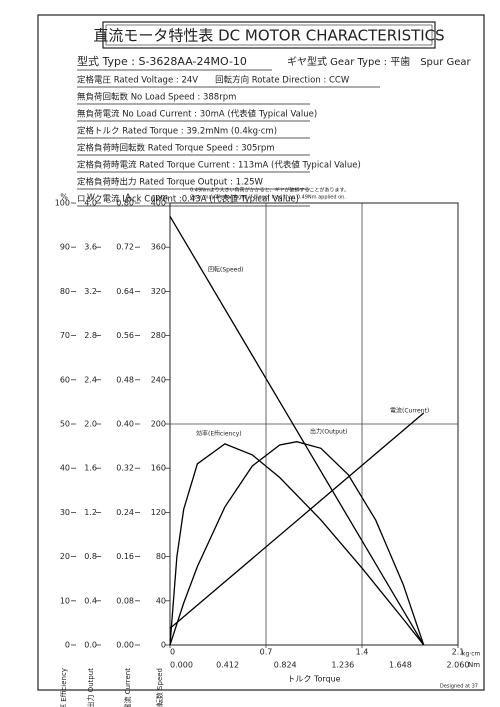 Image resolution: width=500 pixels, height=707 pixels. I want to click on y-tick-label: 90, so click(65, 247).